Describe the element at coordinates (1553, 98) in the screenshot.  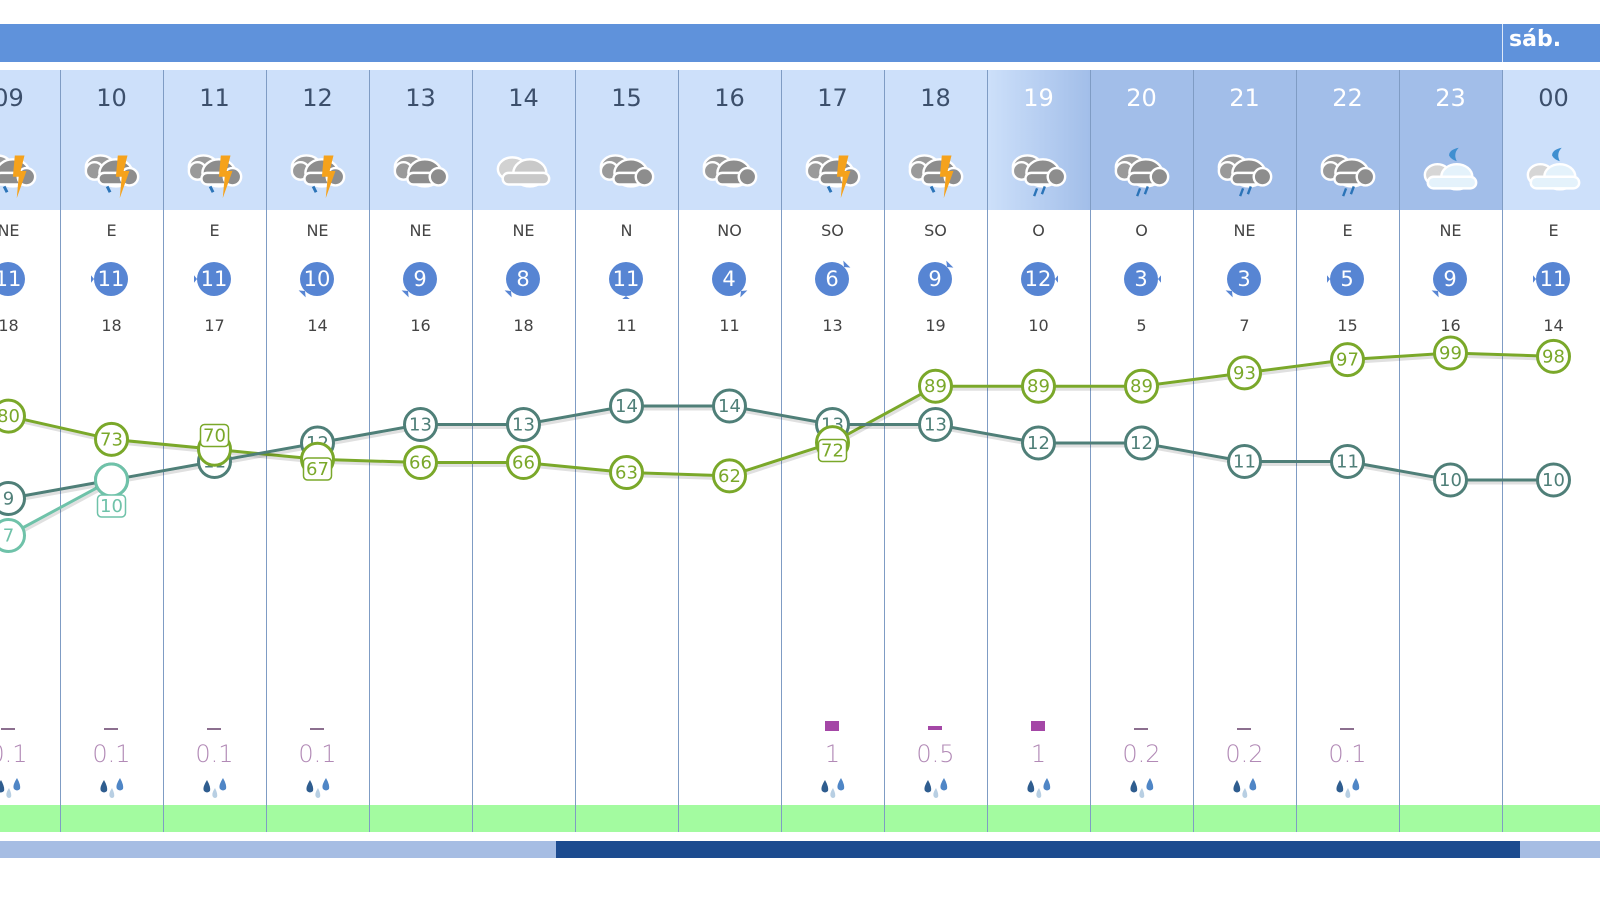
I see `hour-label: 00` at that location.